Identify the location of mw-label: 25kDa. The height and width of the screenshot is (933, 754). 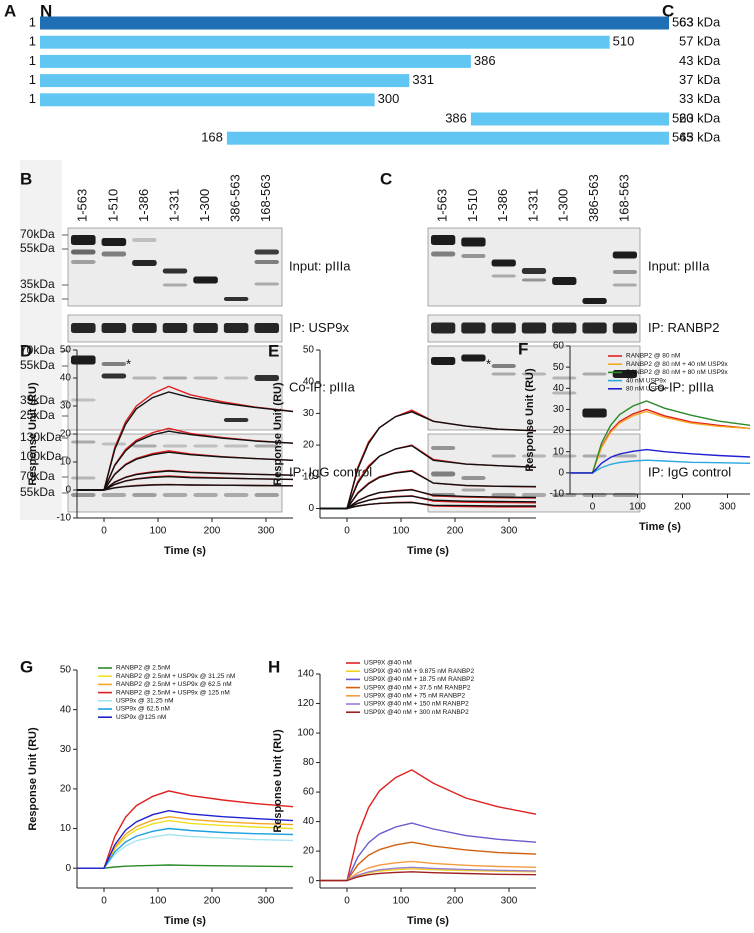
(37, 415).